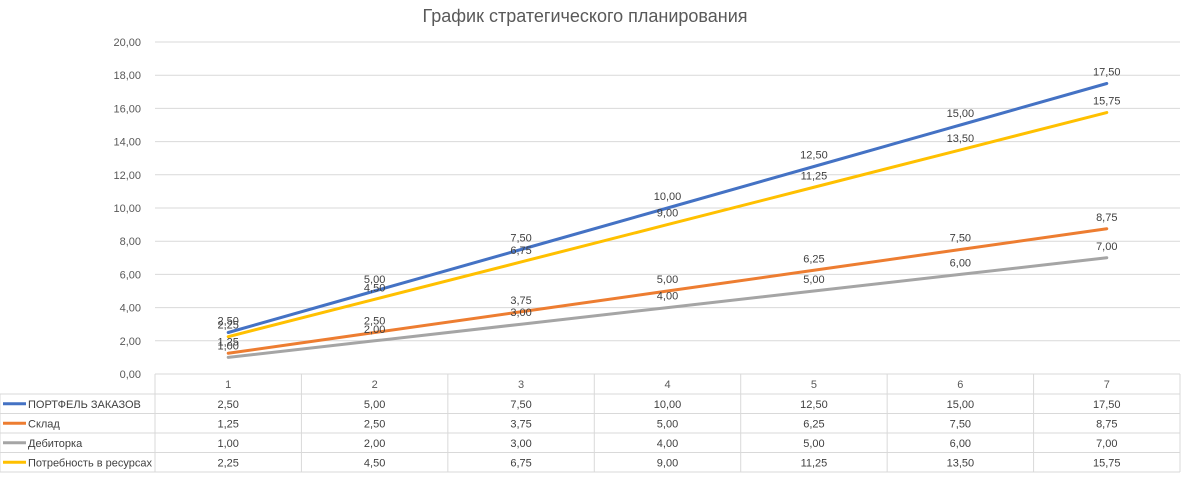  What do you see at coordinates (84, 405) in the screenshot?
I see `legend-label: ПОРТФЕЛЬ ЗАКАЗОВ` at bounding box center [84, 405].